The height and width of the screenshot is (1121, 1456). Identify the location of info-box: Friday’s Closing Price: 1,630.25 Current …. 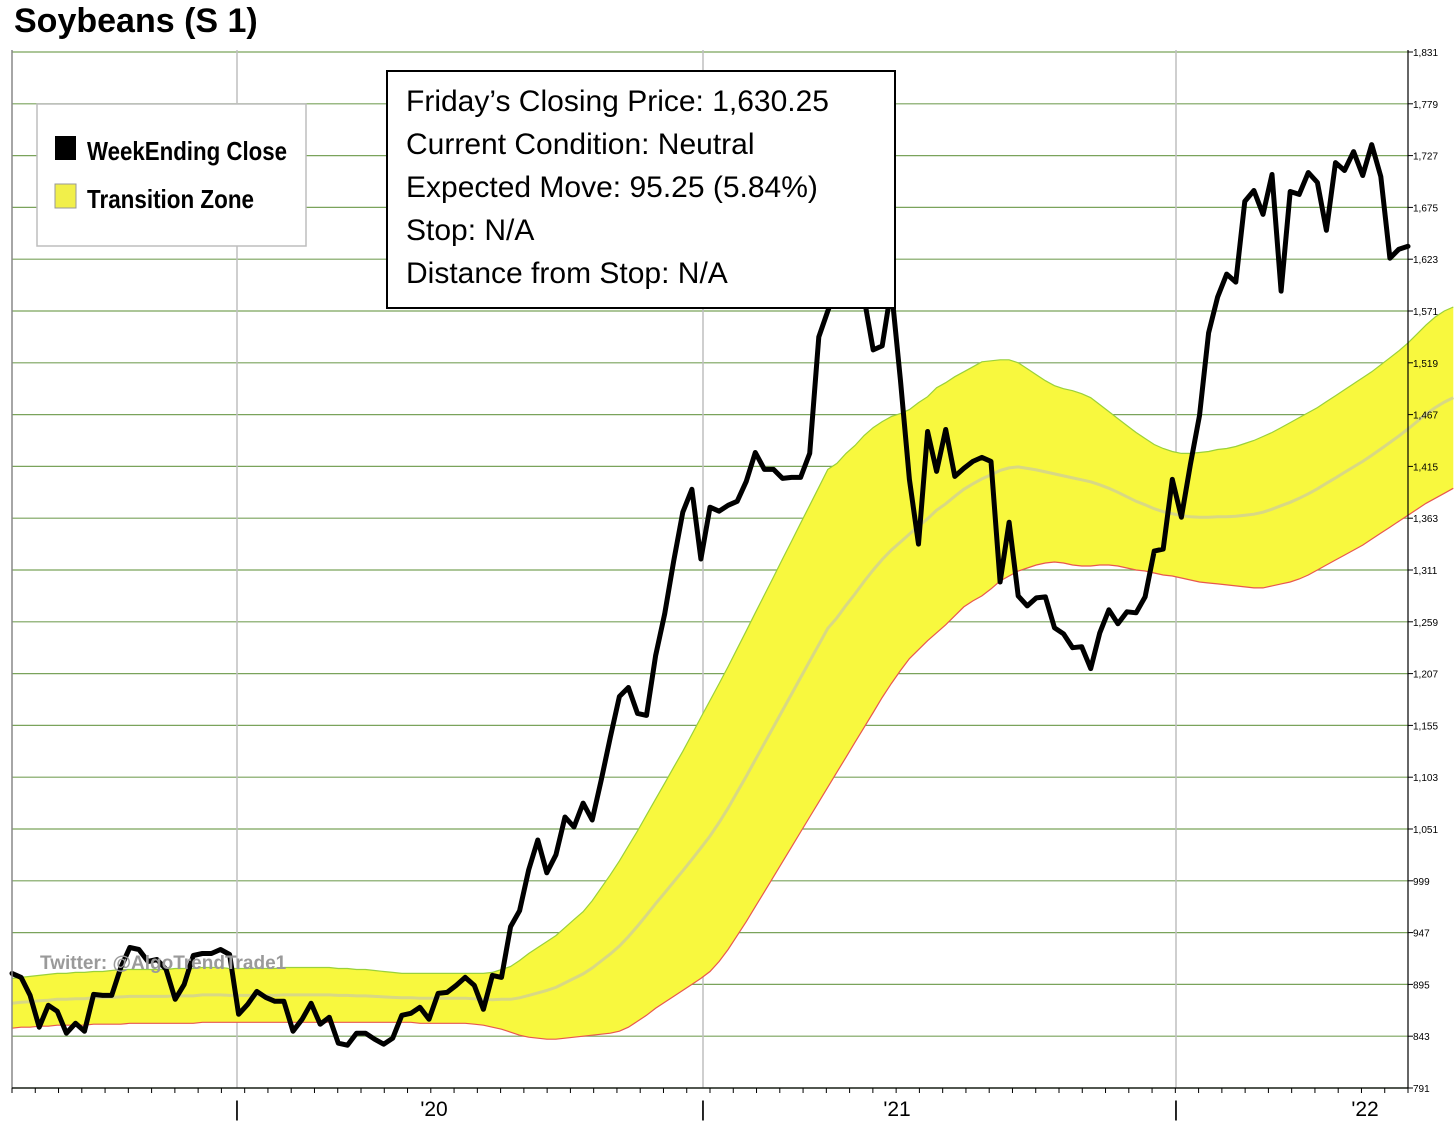
(641, 189).